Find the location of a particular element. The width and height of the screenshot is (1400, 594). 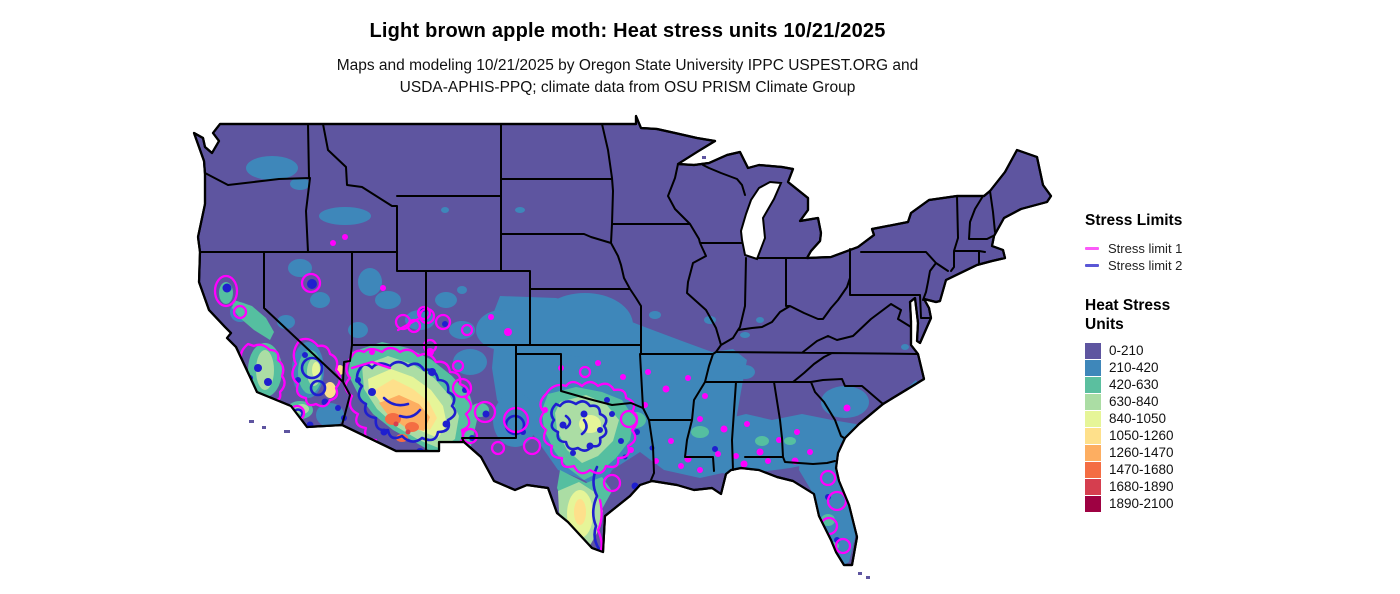

heat-stress-unit-item: 0-210 is located at coordinates (1235, 350).